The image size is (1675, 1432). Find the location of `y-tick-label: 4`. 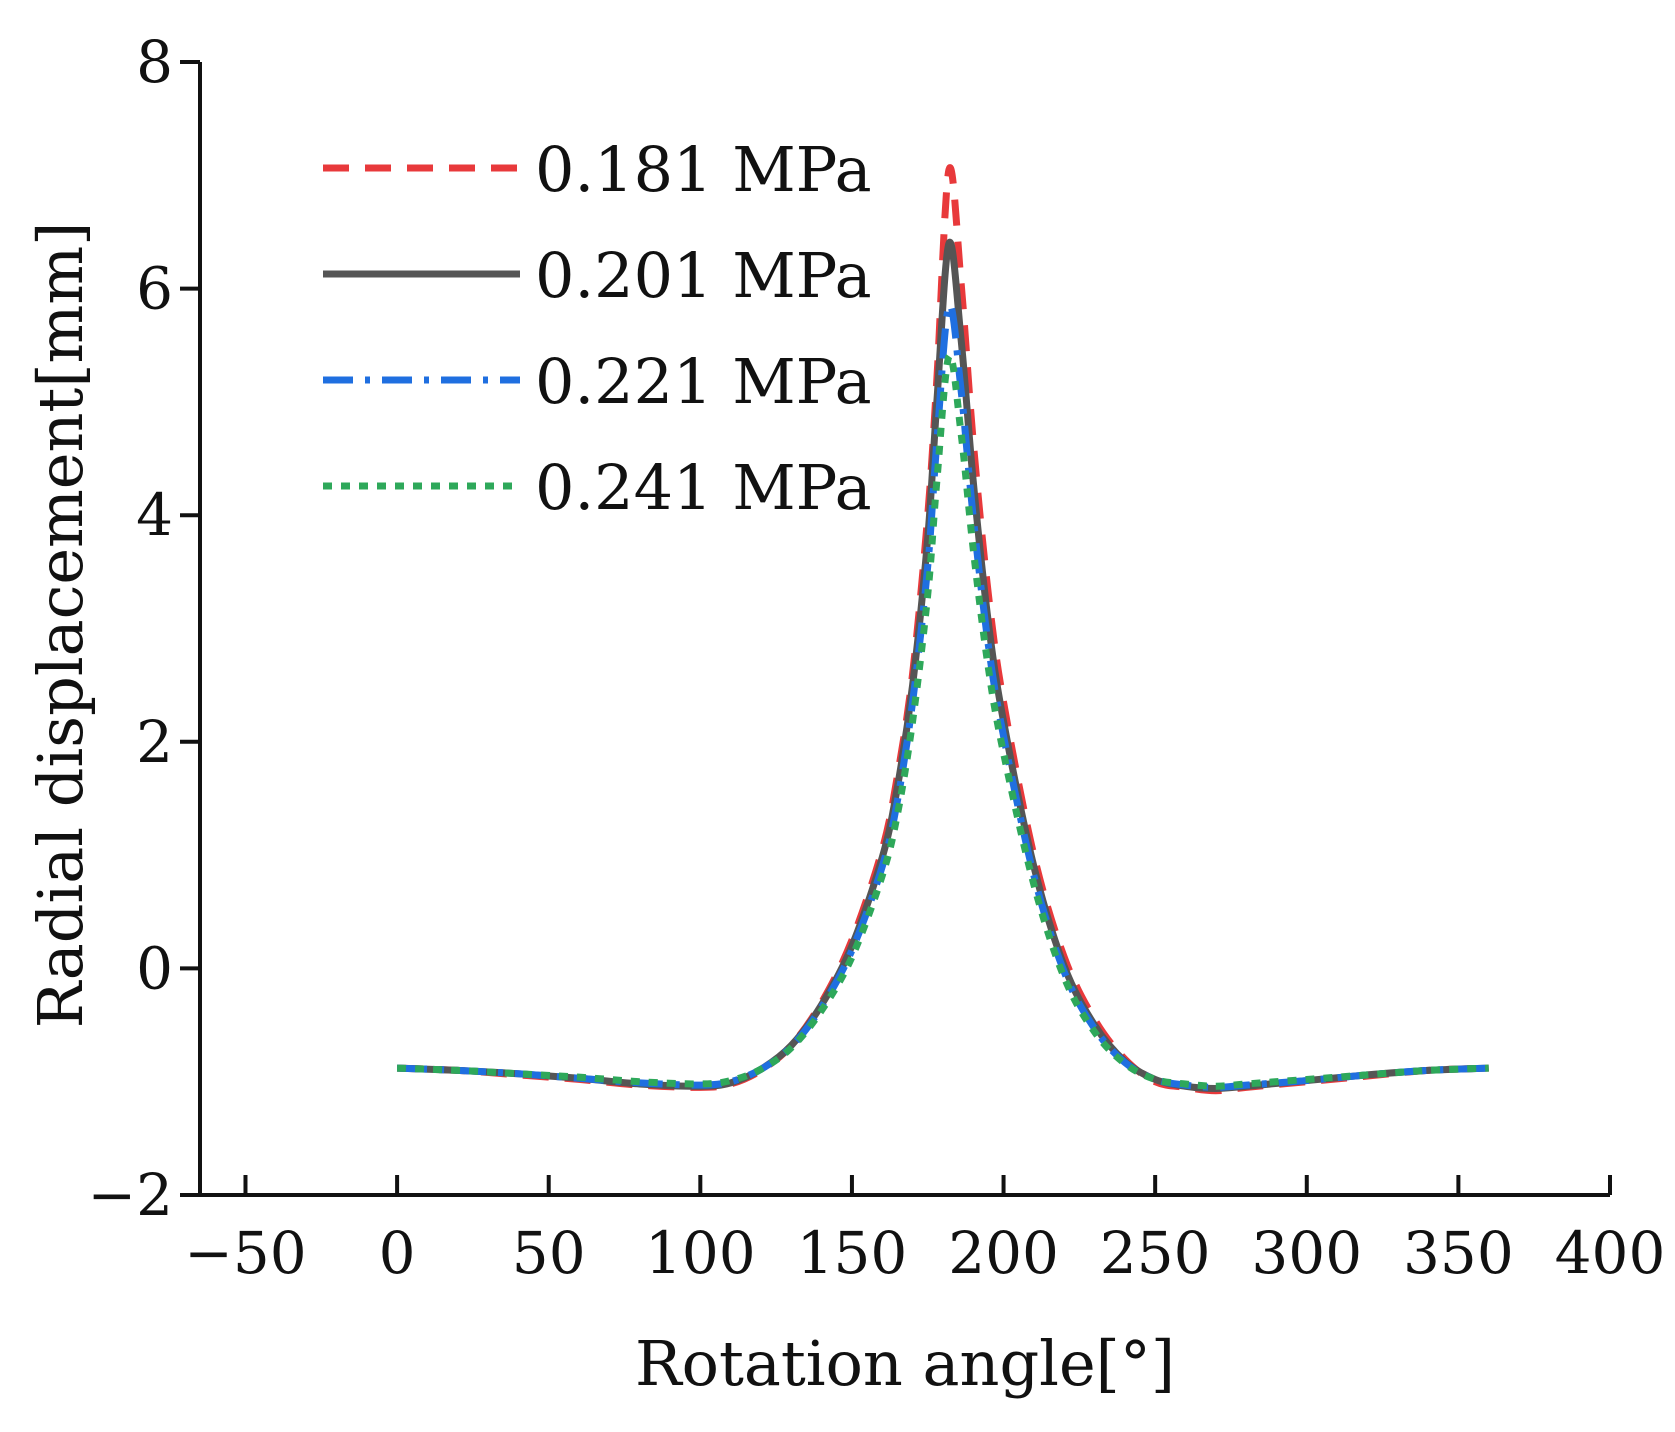

y-tick-label: 4 is located at coordinates (154, 515).